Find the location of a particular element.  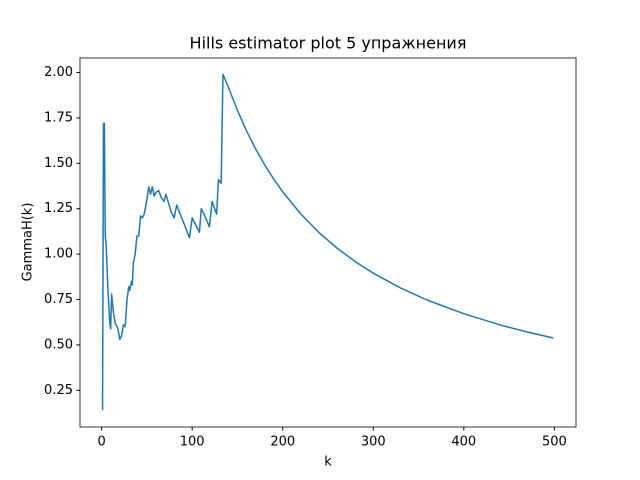

y-tick-label: 1.00 is located at coordinates (58, 254).